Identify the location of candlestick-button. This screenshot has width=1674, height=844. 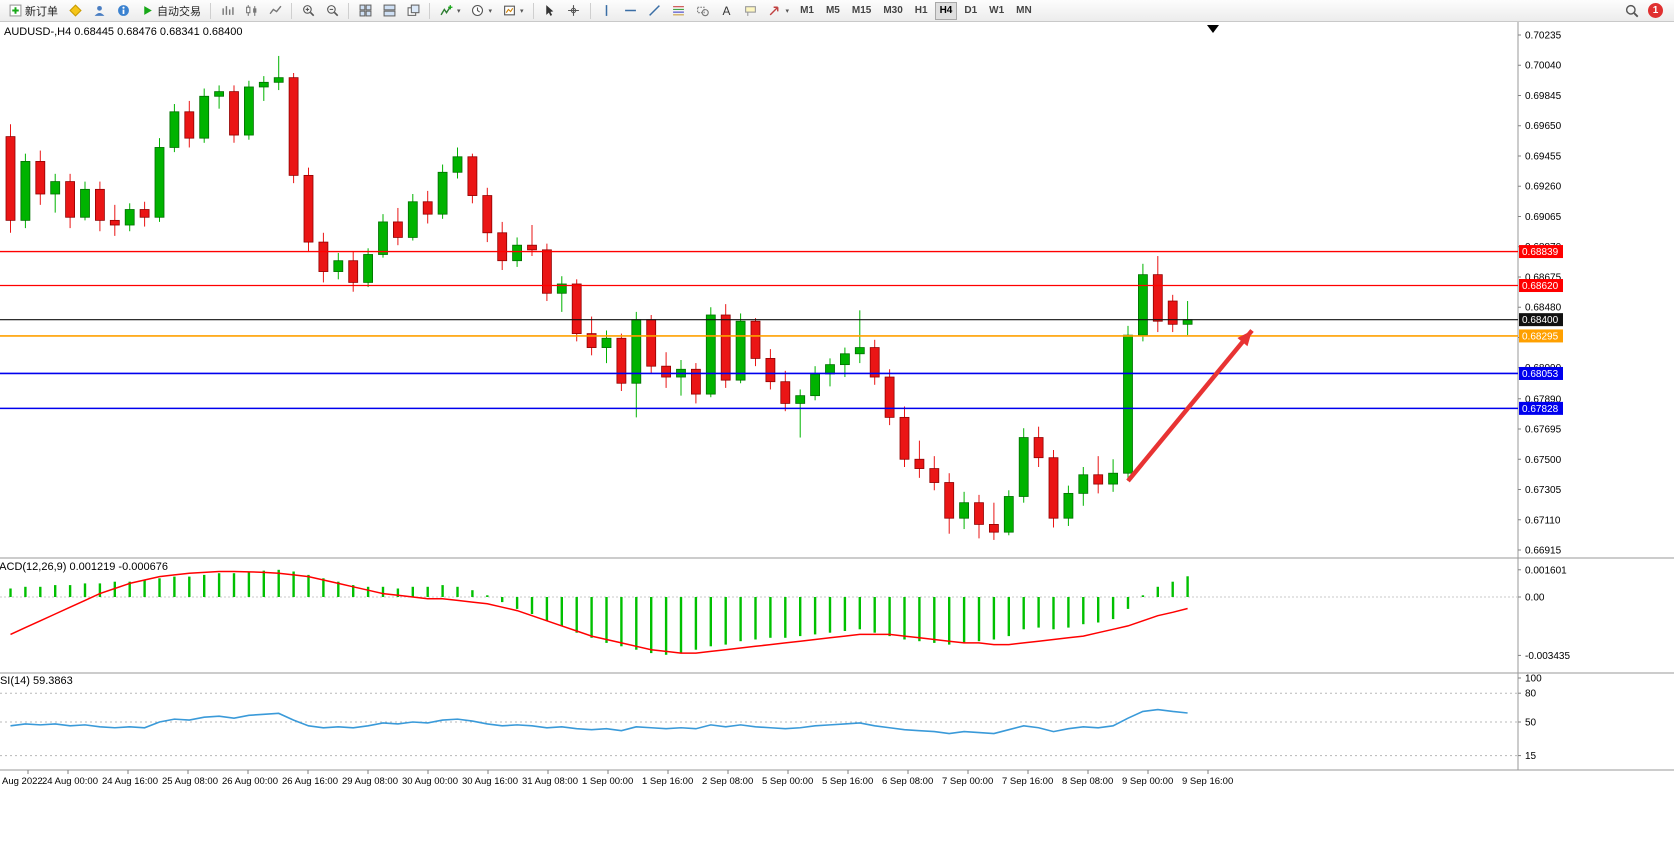
(251, 11).